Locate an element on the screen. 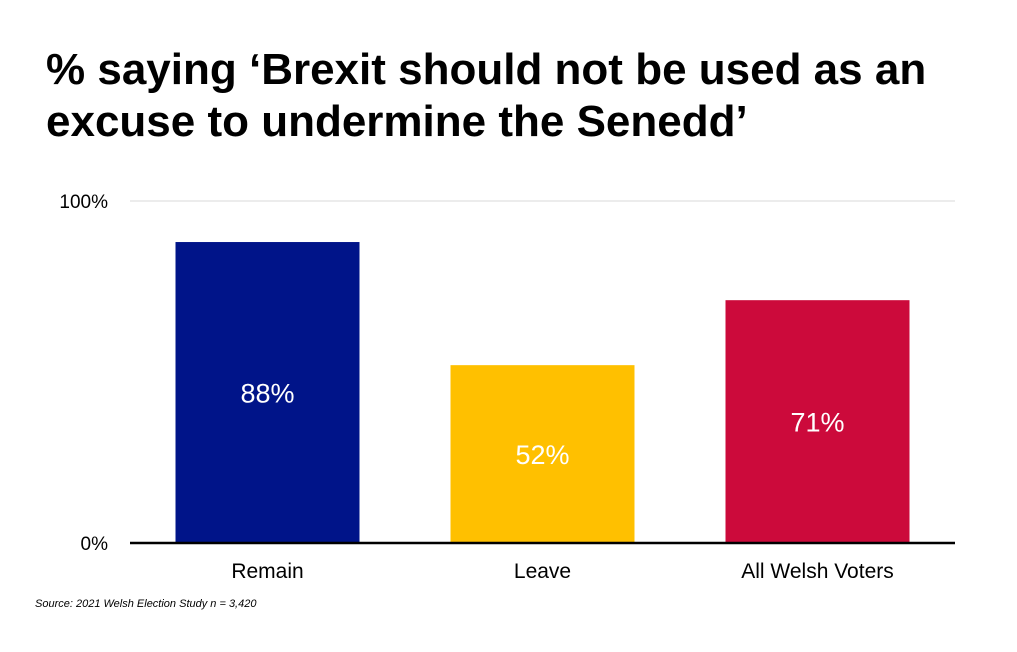 The height and width of the screenshot is (652, 1017). data-label: 88% is located at coordinates (267, 394).